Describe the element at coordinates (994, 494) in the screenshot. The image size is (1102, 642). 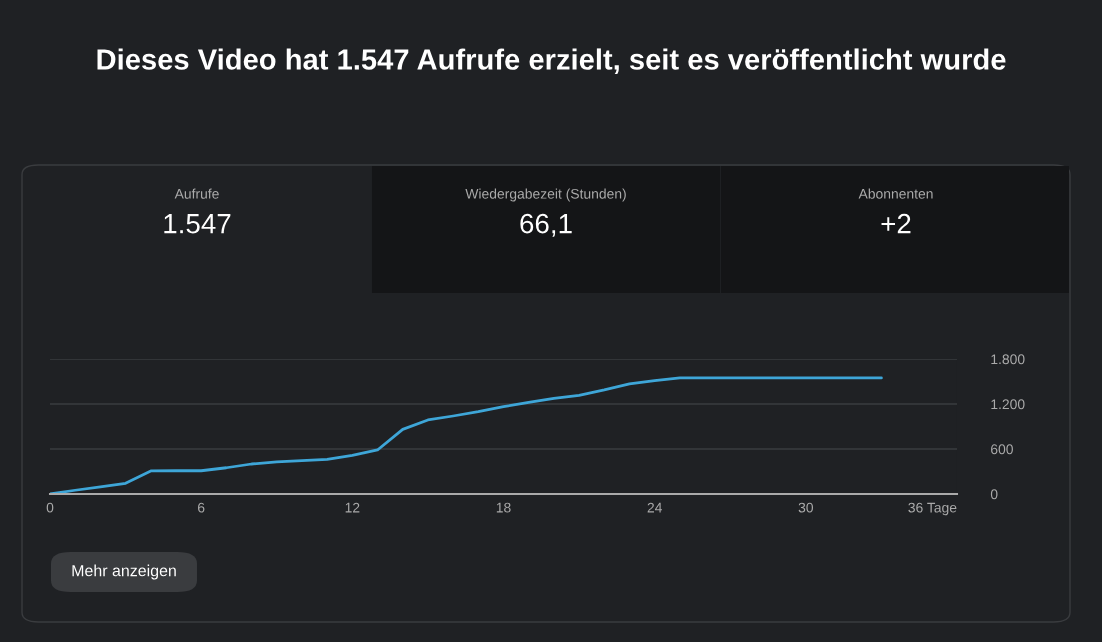
I see `y-tick-label: 0` at that location.